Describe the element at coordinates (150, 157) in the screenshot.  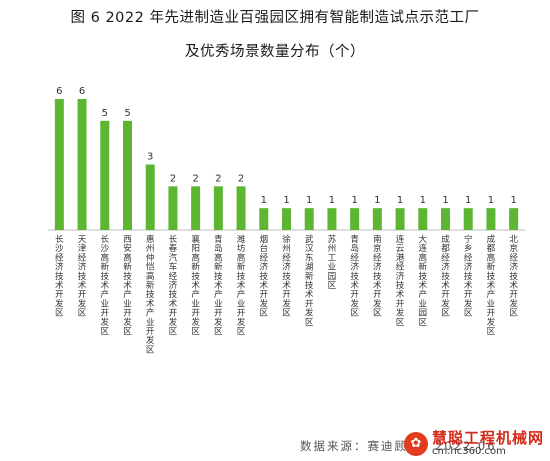
I see `data-label: 3` at that location.